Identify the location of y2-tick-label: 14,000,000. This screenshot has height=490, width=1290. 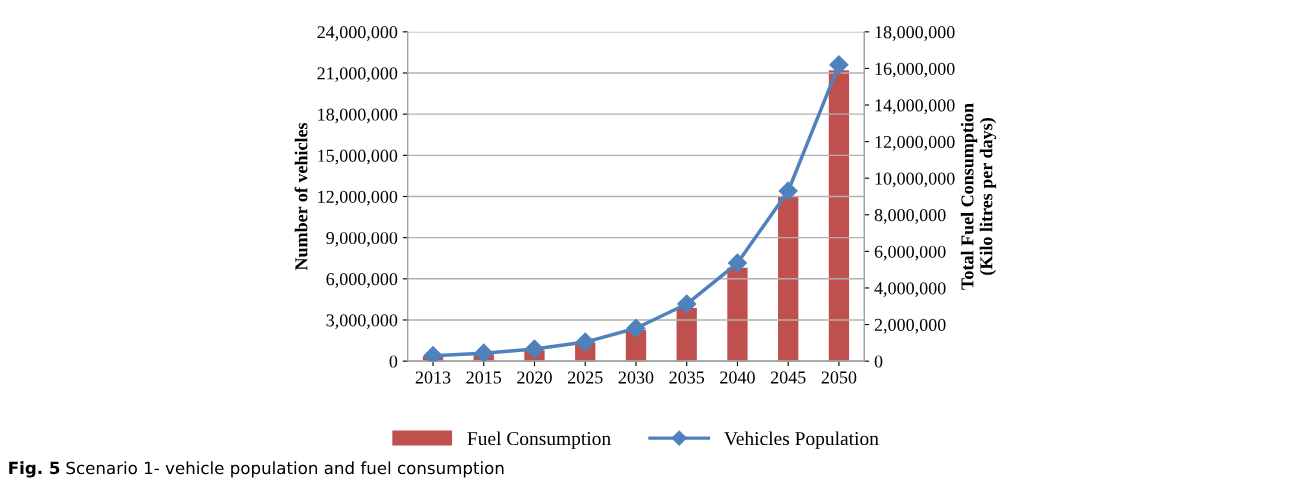
(915, 107).